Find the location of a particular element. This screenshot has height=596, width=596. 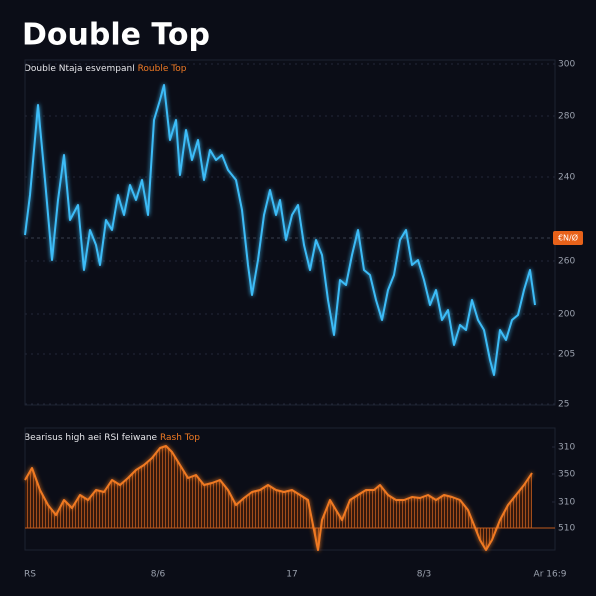

price-tag is located at coordinates (568, 238).